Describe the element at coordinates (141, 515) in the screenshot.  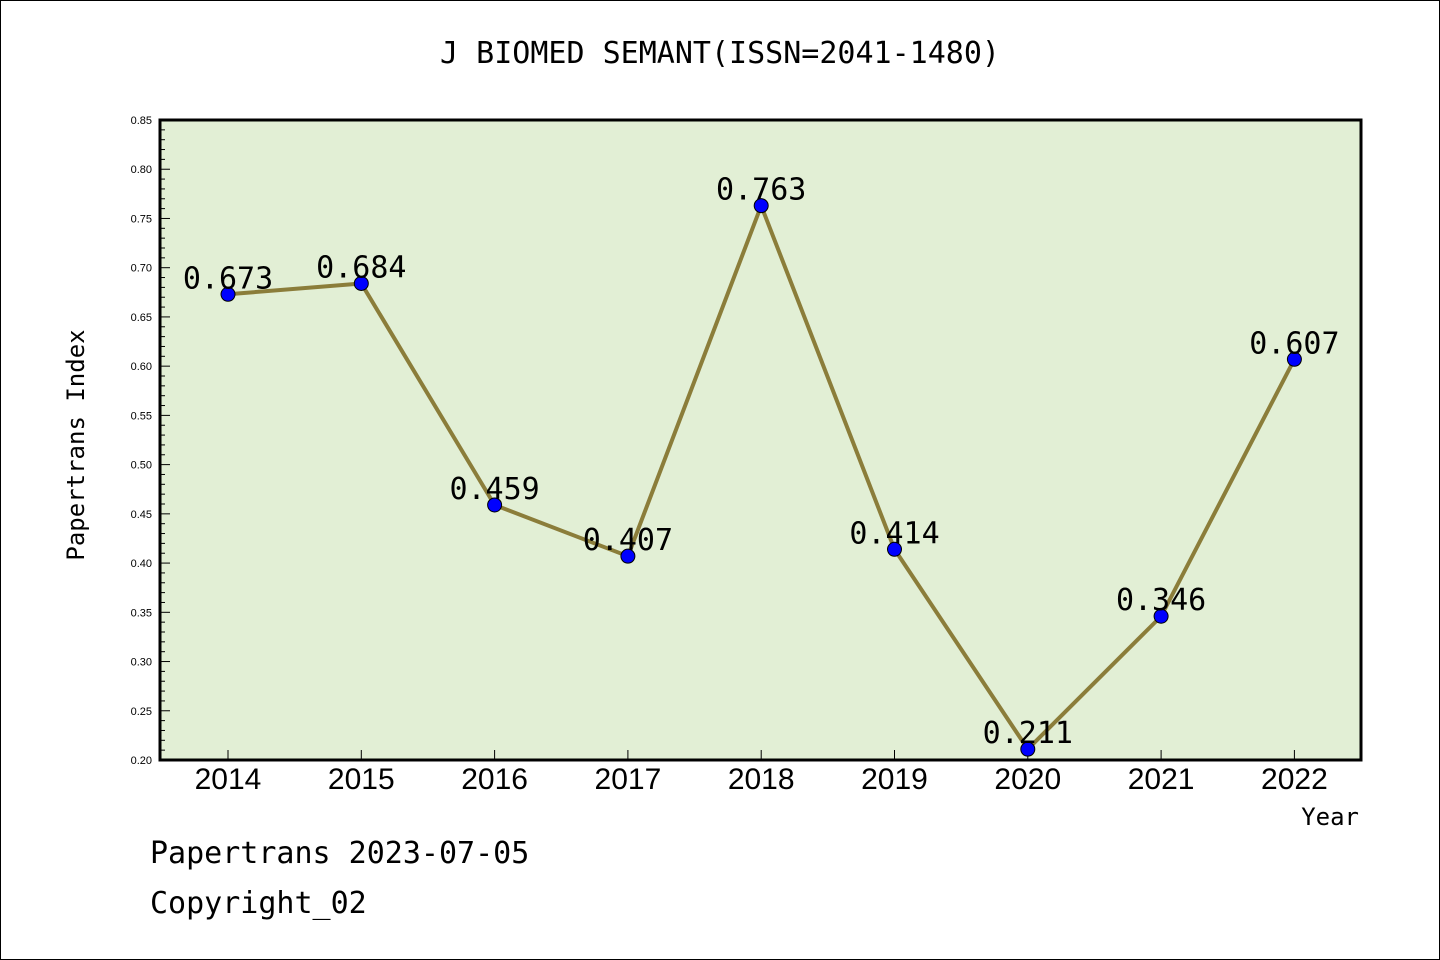
I see `y-tick-label: 0.45` at that location.